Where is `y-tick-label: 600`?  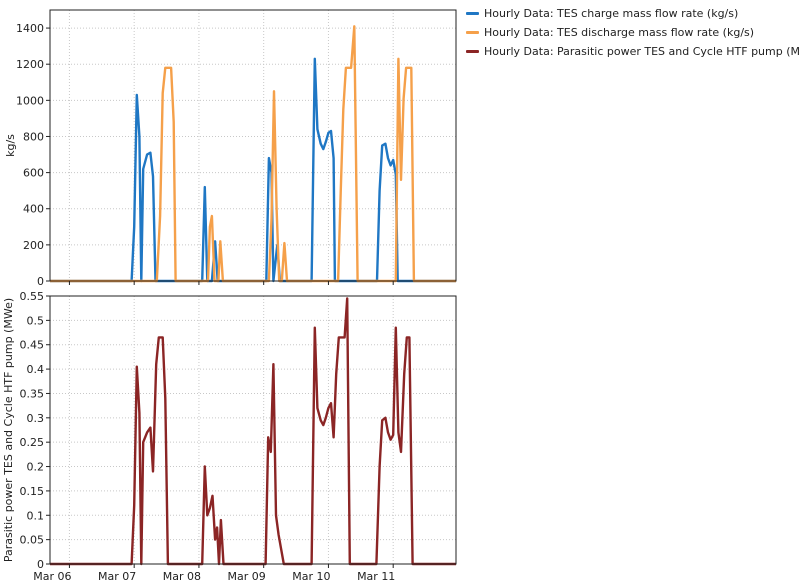 y-tick-label: 600 is located at coordinates (33, 173).